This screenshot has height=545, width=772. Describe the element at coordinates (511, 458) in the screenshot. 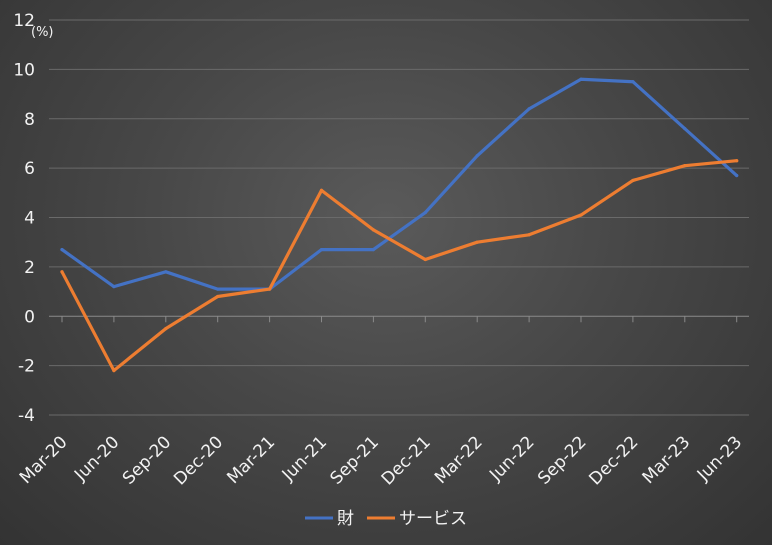

I see `x-tick-label: Jun-22` at that location.